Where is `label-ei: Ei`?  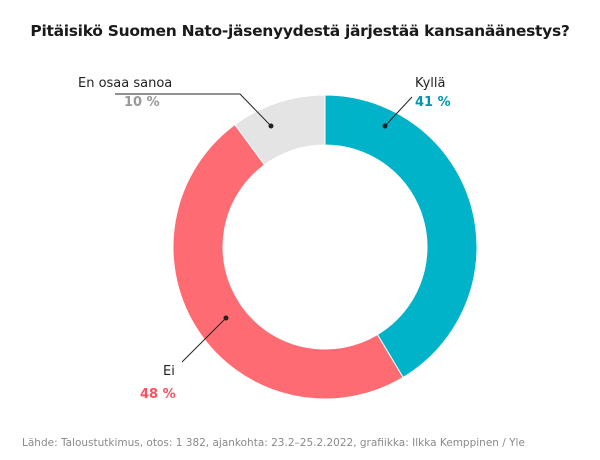
label-ei: Ei is located at coordinates (169, 371).